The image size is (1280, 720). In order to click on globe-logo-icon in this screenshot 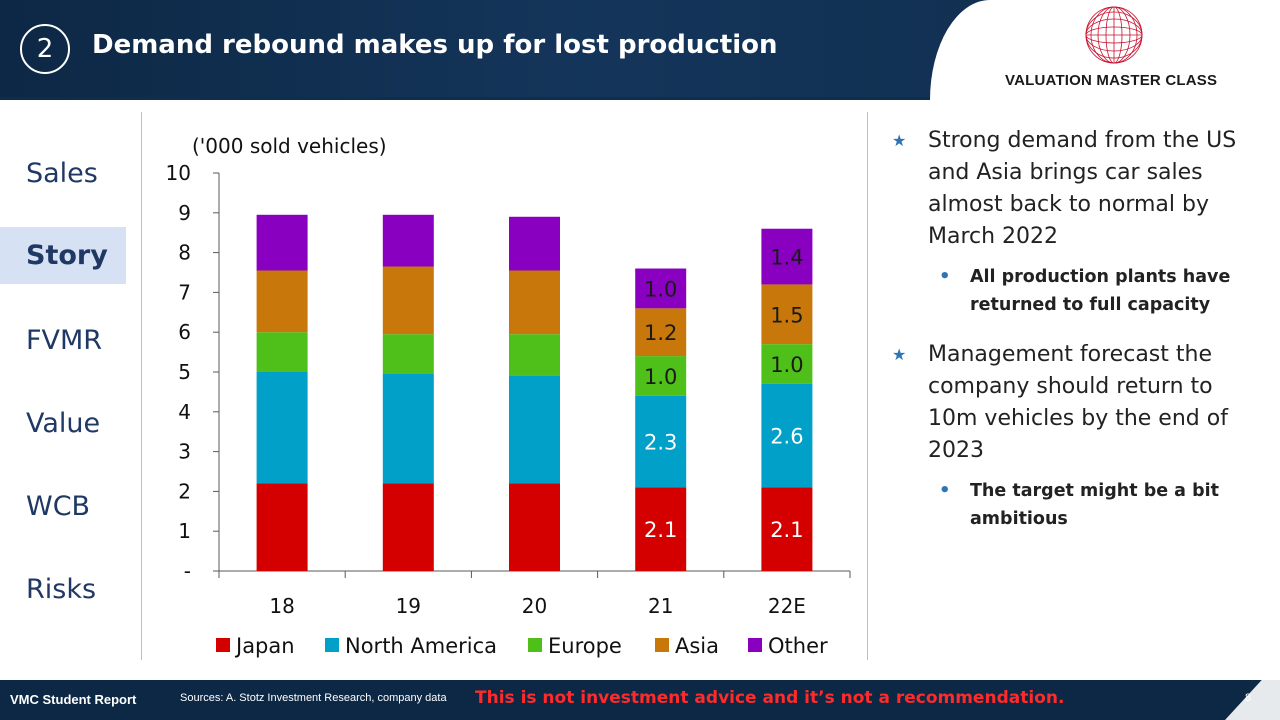, I will do `click(1114, 35)`.